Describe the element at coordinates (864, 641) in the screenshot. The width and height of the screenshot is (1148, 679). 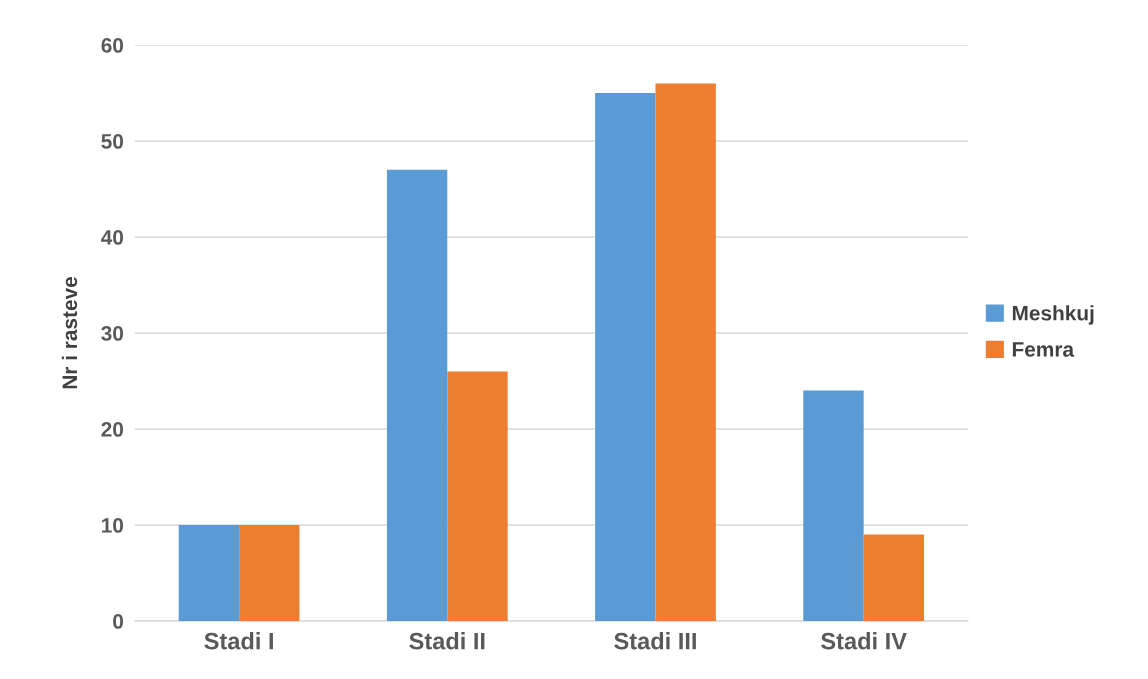
I see `x-tick-label: Stadi IV` at that location.